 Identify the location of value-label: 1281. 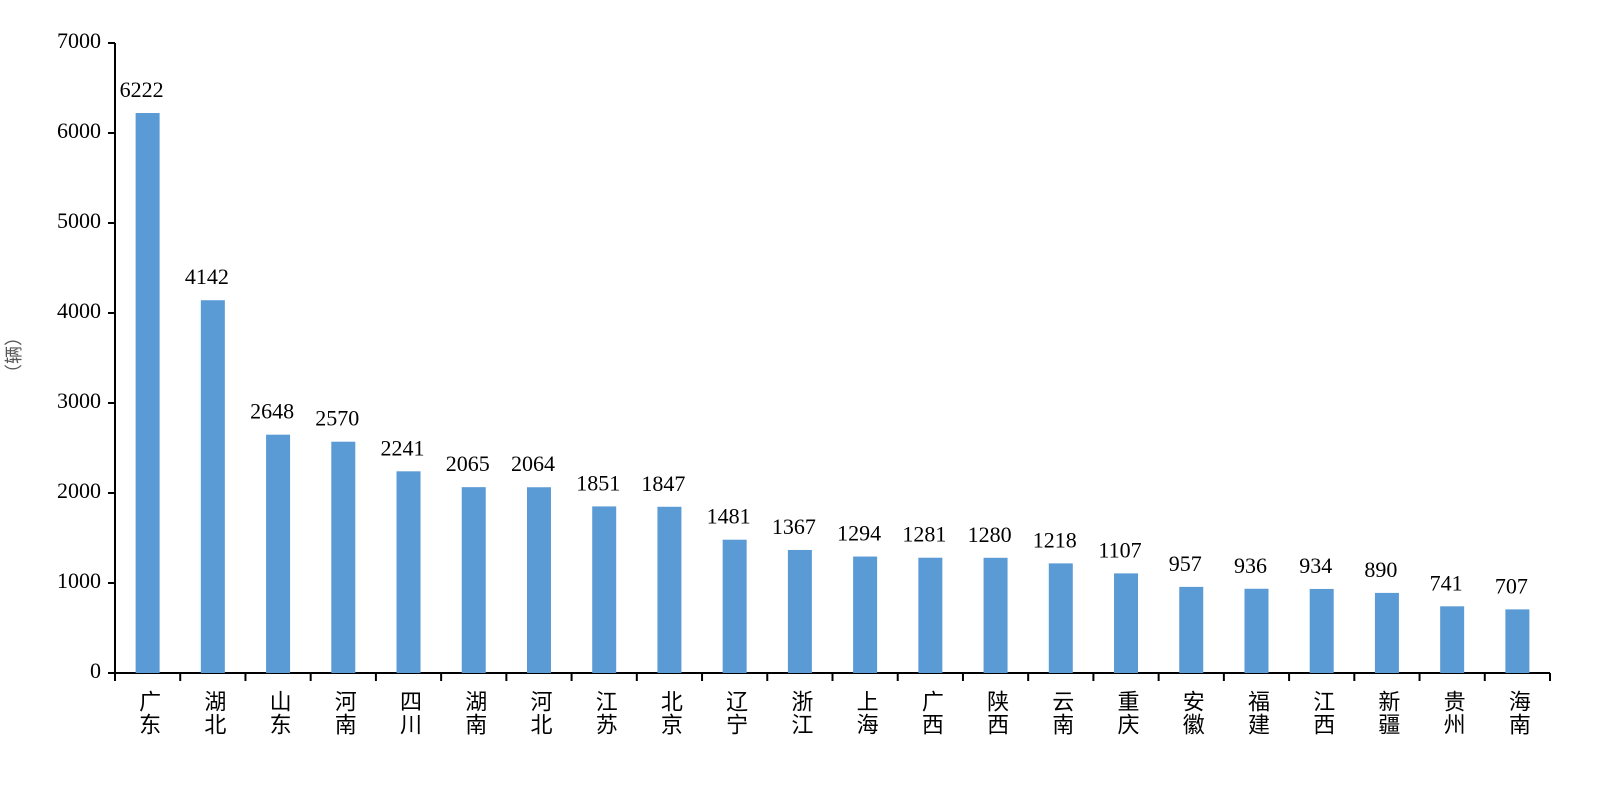
(924, 534).